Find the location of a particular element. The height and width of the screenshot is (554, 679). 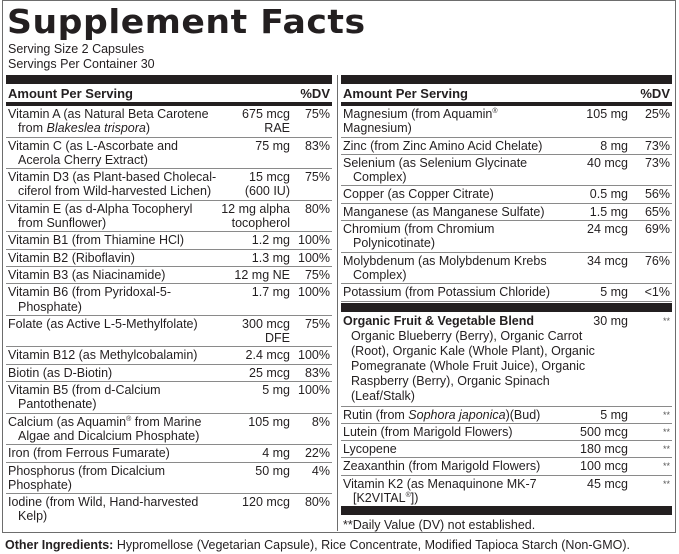

nutrient-row: Iron (from Ferrous Fumarate) 4 mg 22% is located at coordinates (169, 454).